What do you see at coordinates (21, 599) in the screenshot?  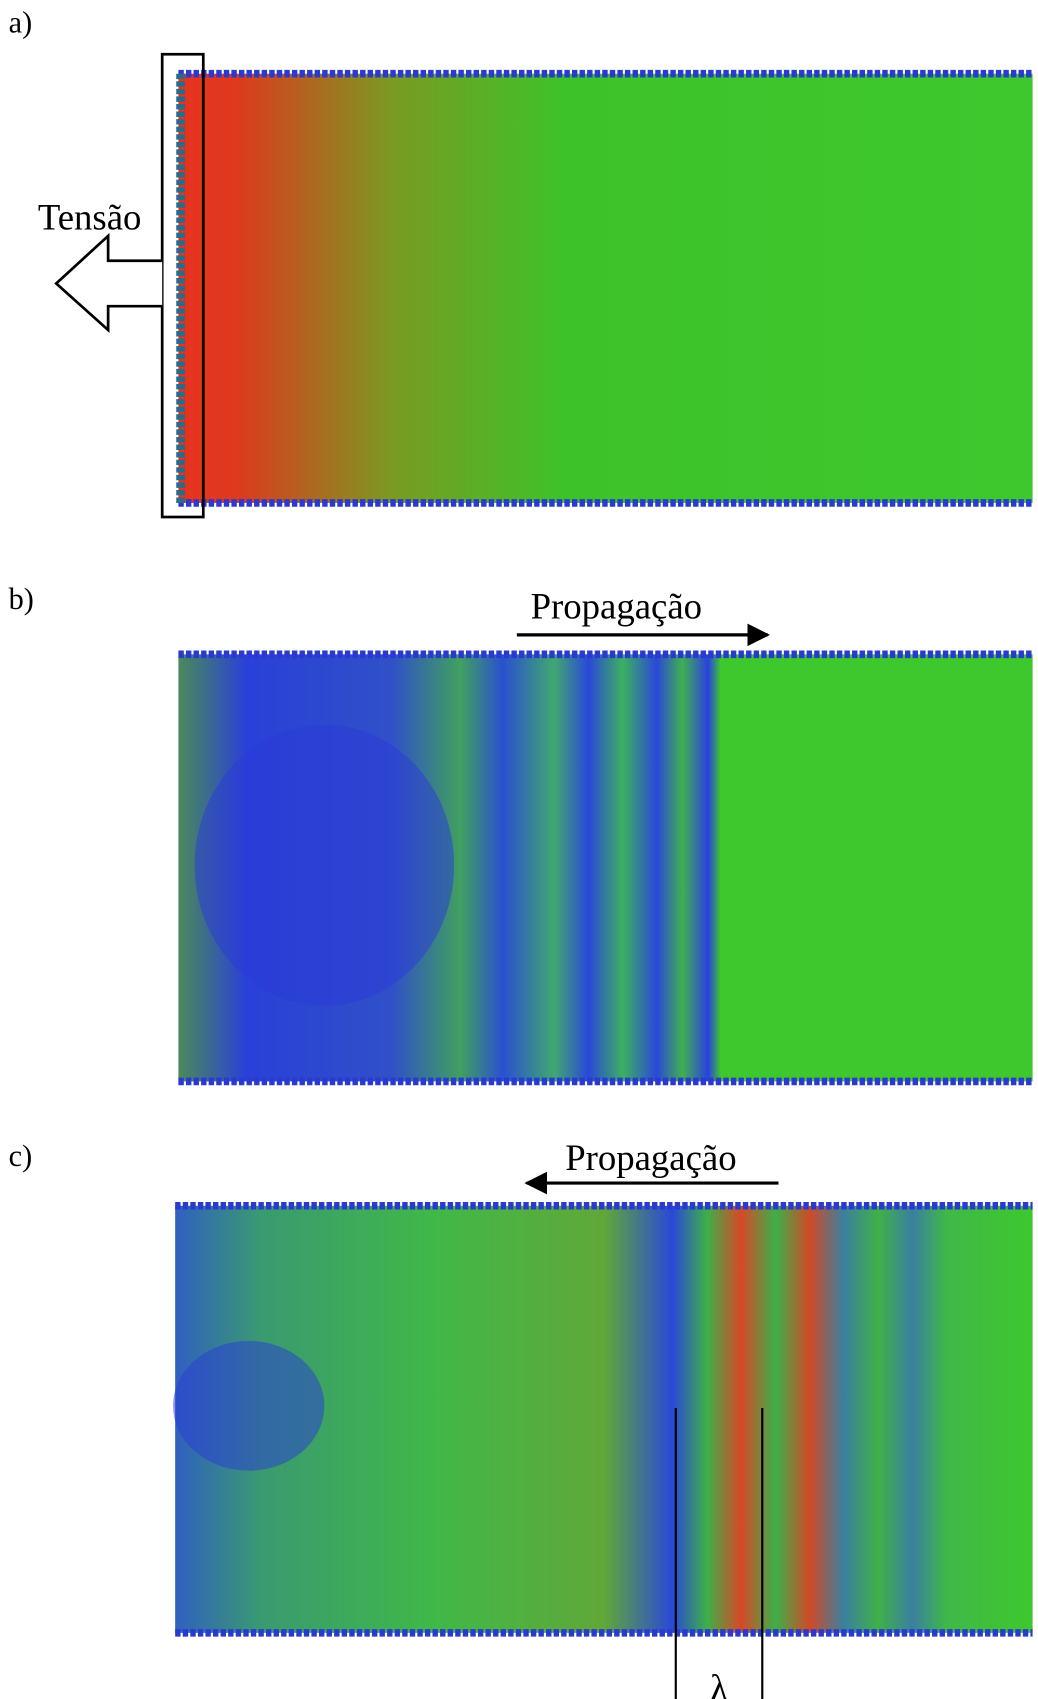 I see `panel-label: b)` at bounding box center [21, 599].